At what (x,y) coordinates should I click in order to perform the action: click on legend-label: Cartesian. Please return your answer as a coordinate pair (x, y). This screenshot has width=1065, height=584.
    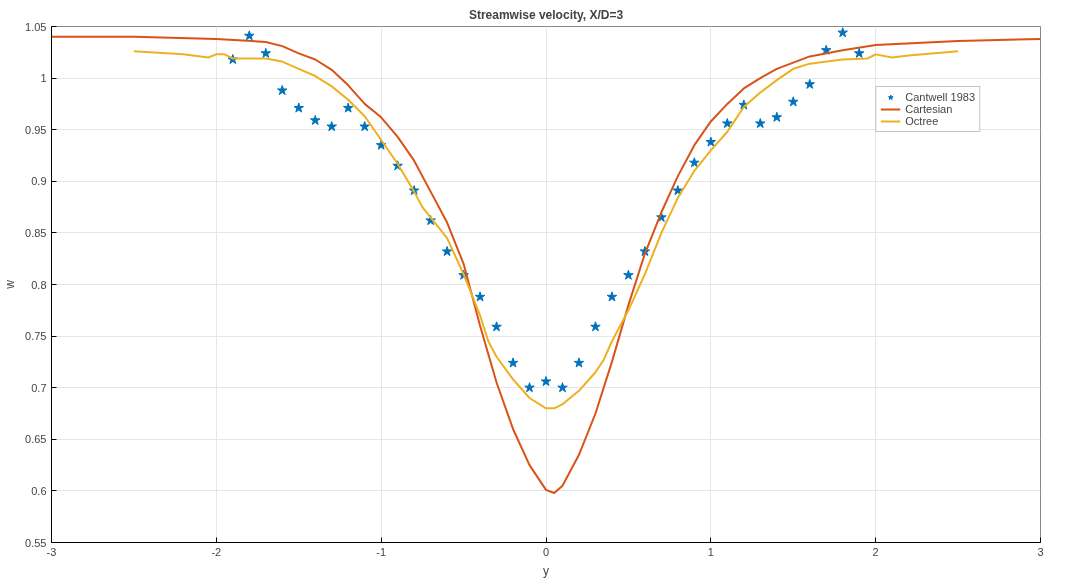
    Looking at the image, I should click on (929, 109).